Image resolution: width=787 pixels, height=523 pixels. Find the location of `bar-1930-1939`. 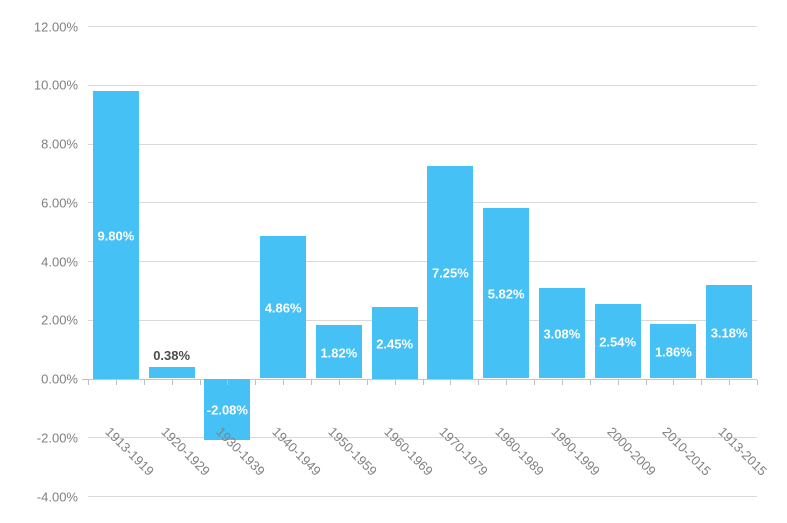

bar-1930-1939 is located at coordinates (227, 409).